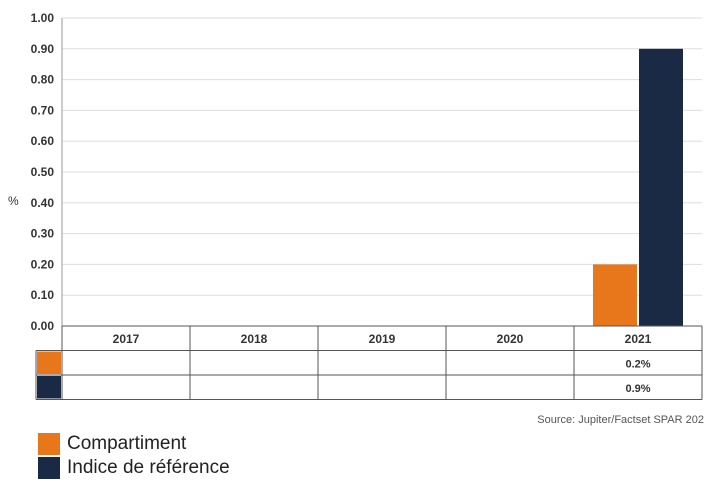 The width and height of the screenshot is (704, 488). Describe the element at coordinates (43, 18) in the screenshot. I see `y-tick-label: 1.00` at that location.